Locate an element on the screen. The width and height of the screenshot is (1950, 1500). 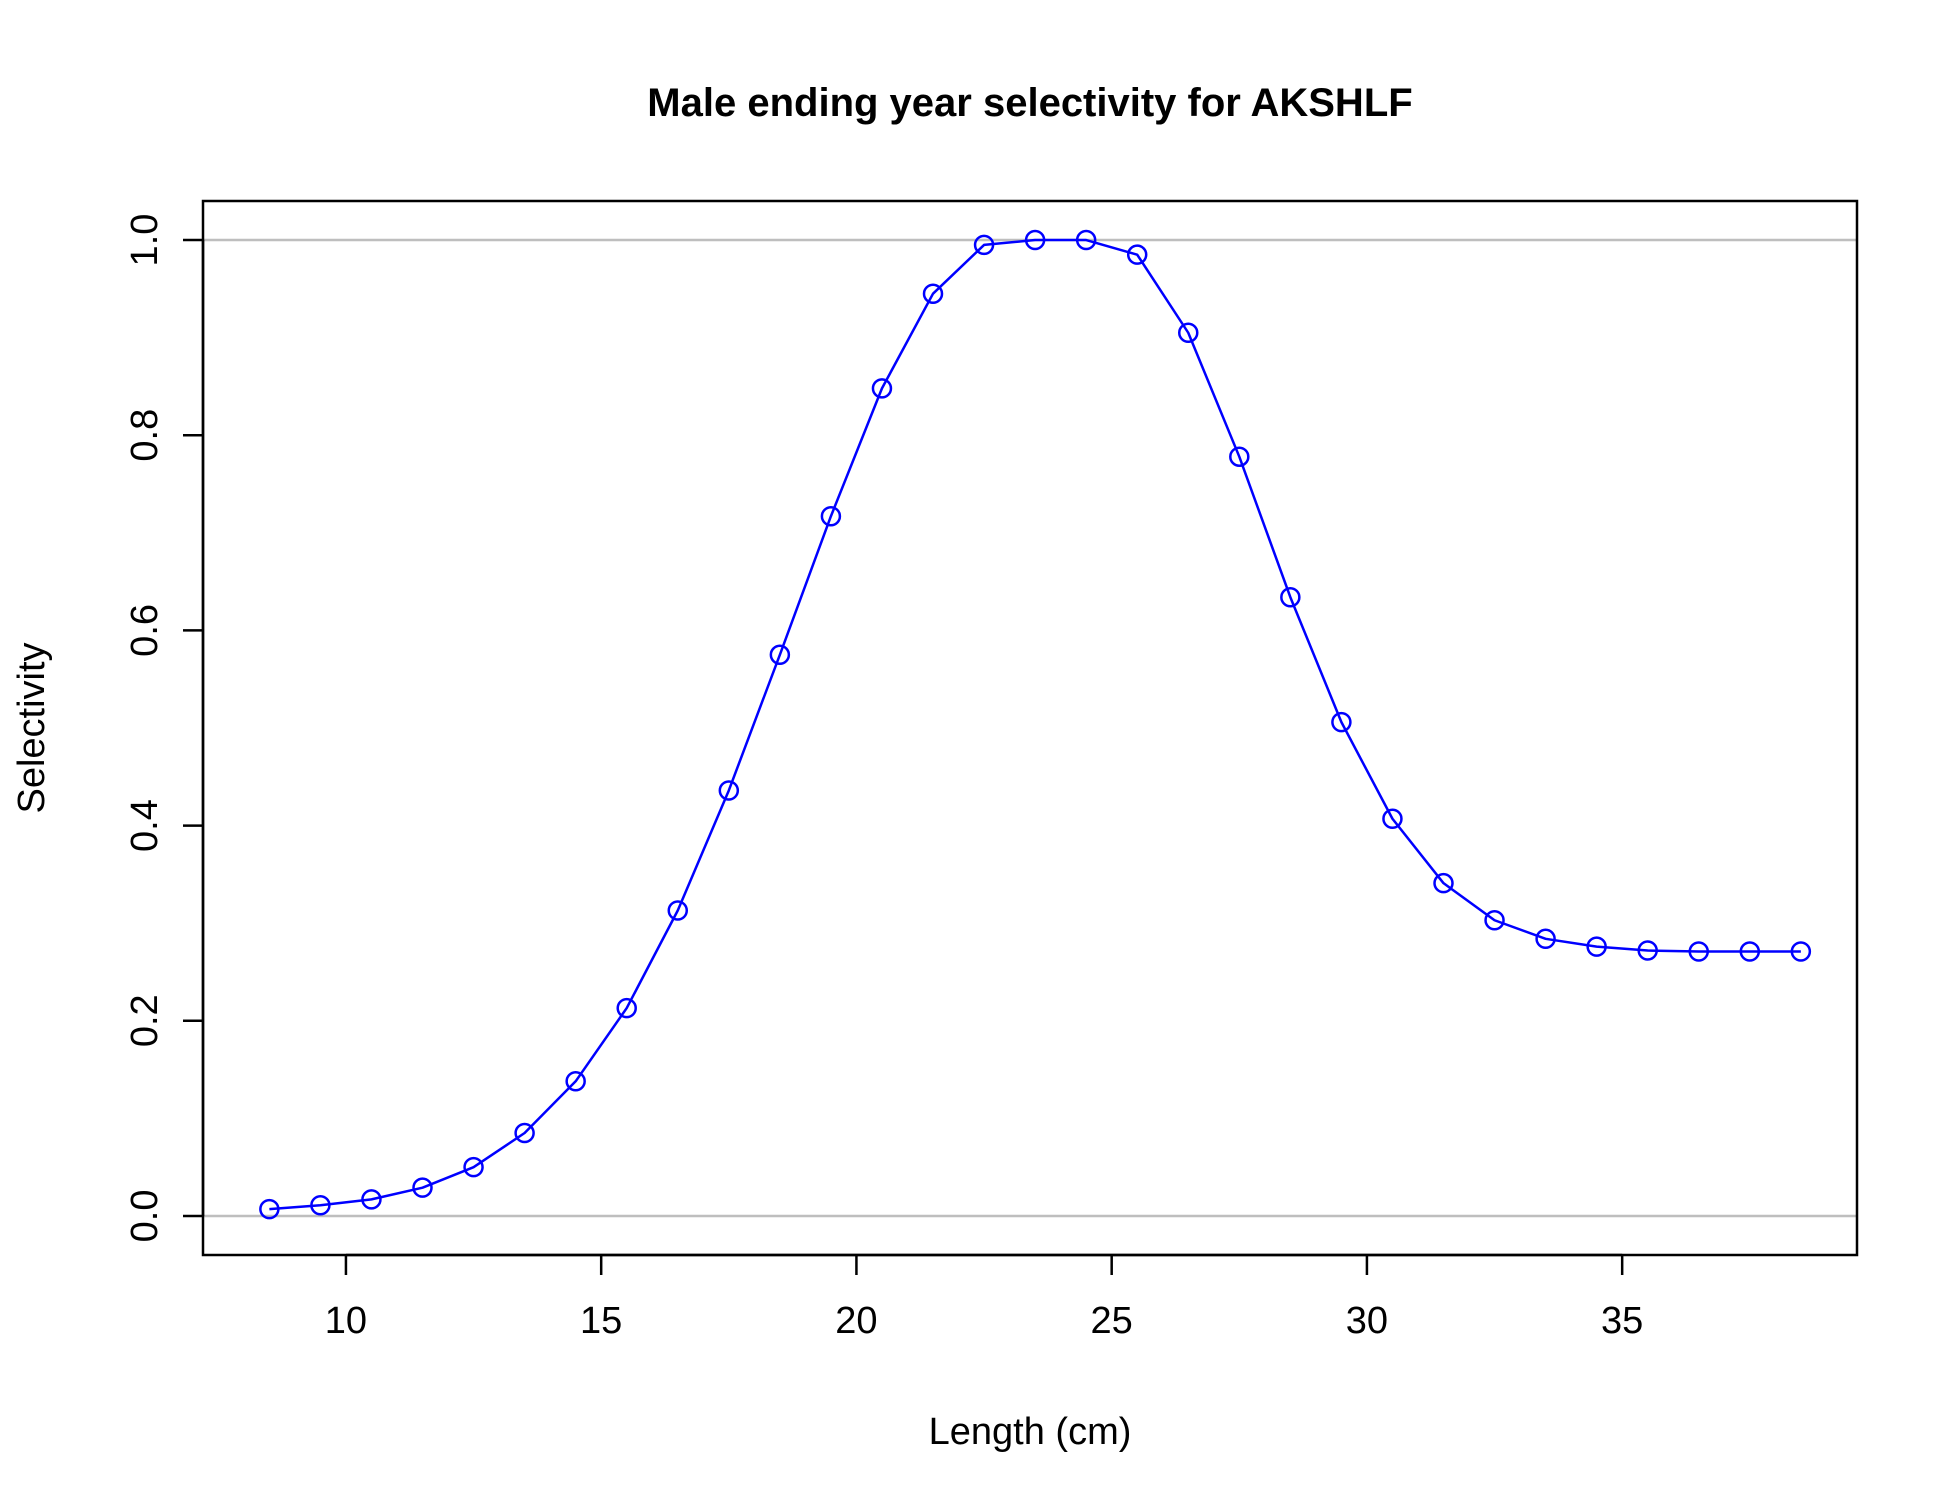
y-tick-label: 0.4 is located at coordinates (145, 825).